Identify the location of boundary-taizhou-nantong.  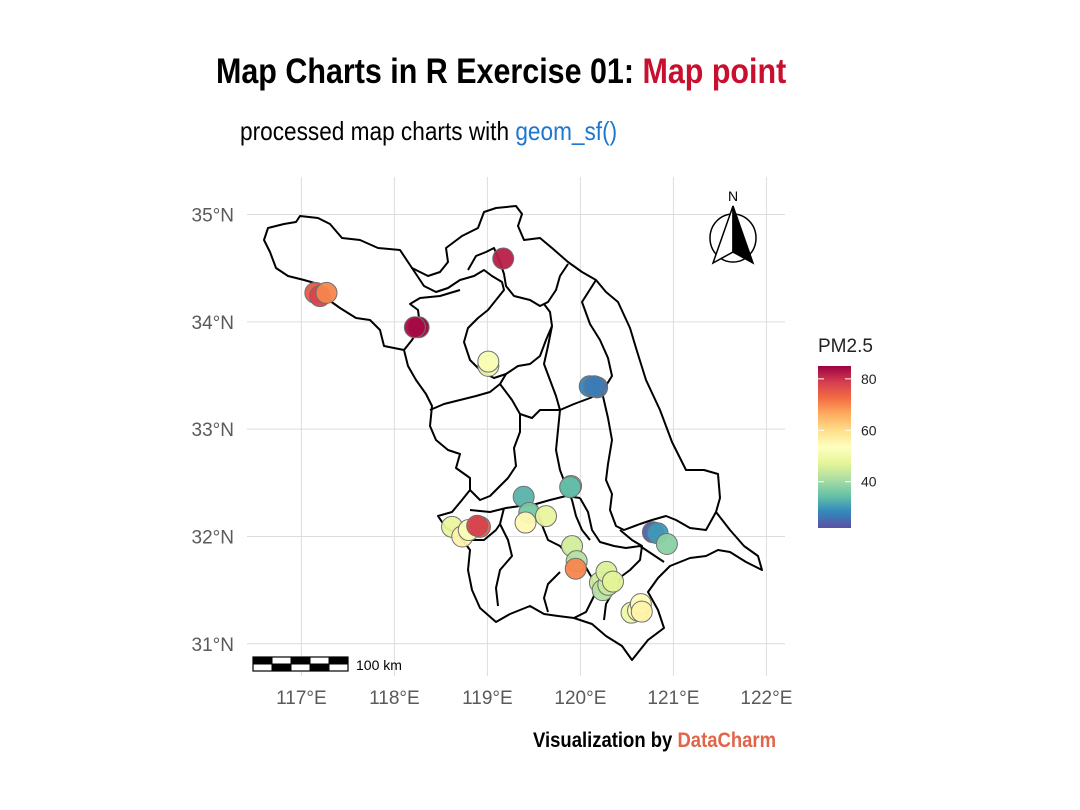
(659, 461).